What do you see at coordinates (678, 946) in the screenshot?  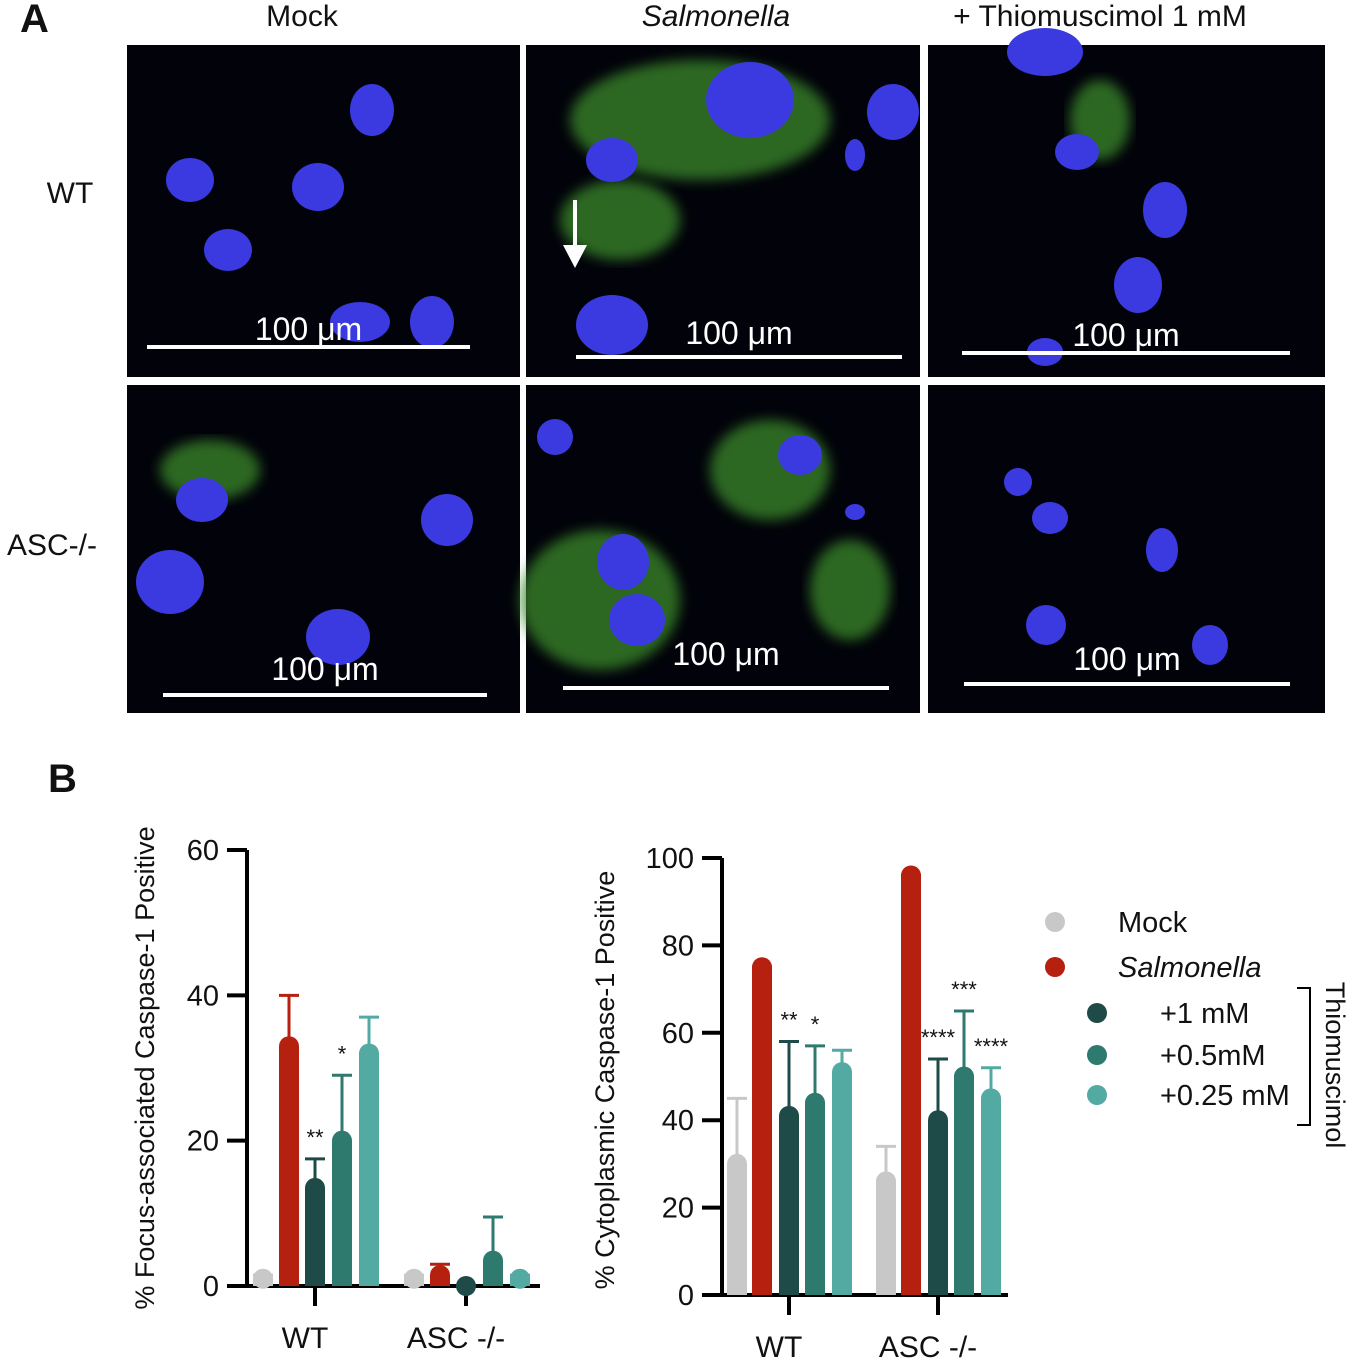 I see `y-tick-label: 80` at bounding box center [678, 946].